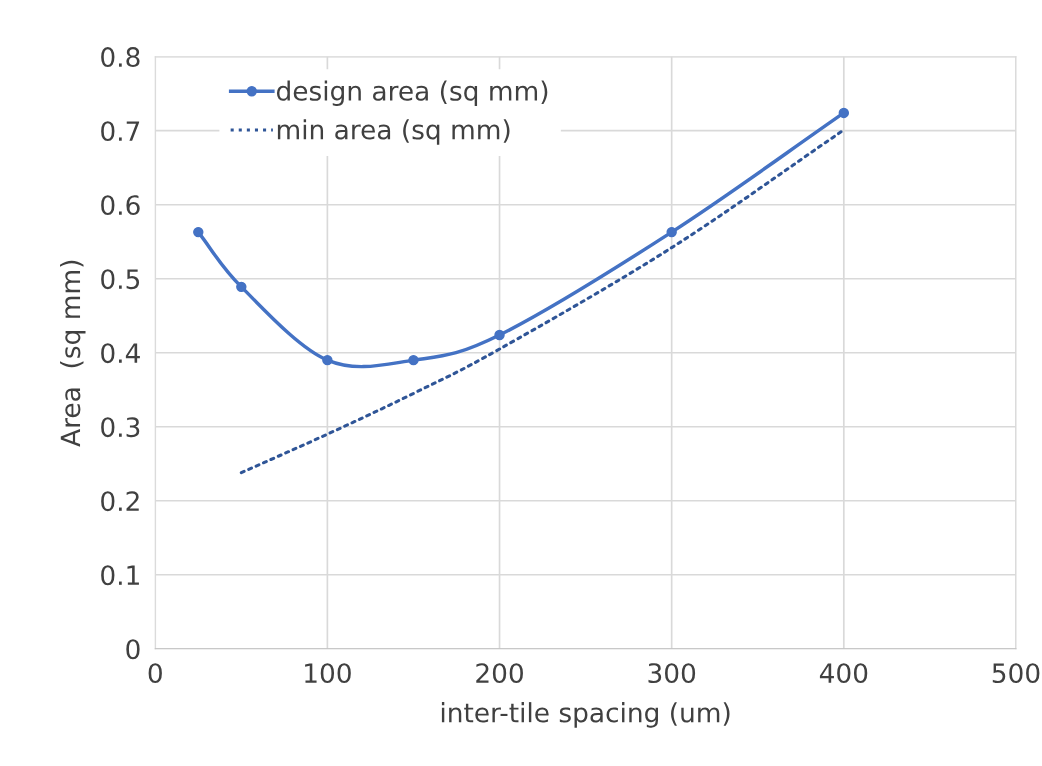 Image resolution: width=1042 pixels, height=766 pixels. Describe the element at coordinates (412, 93) in the screenshot. I see `legend-label: design area (sq mm)` at that location.